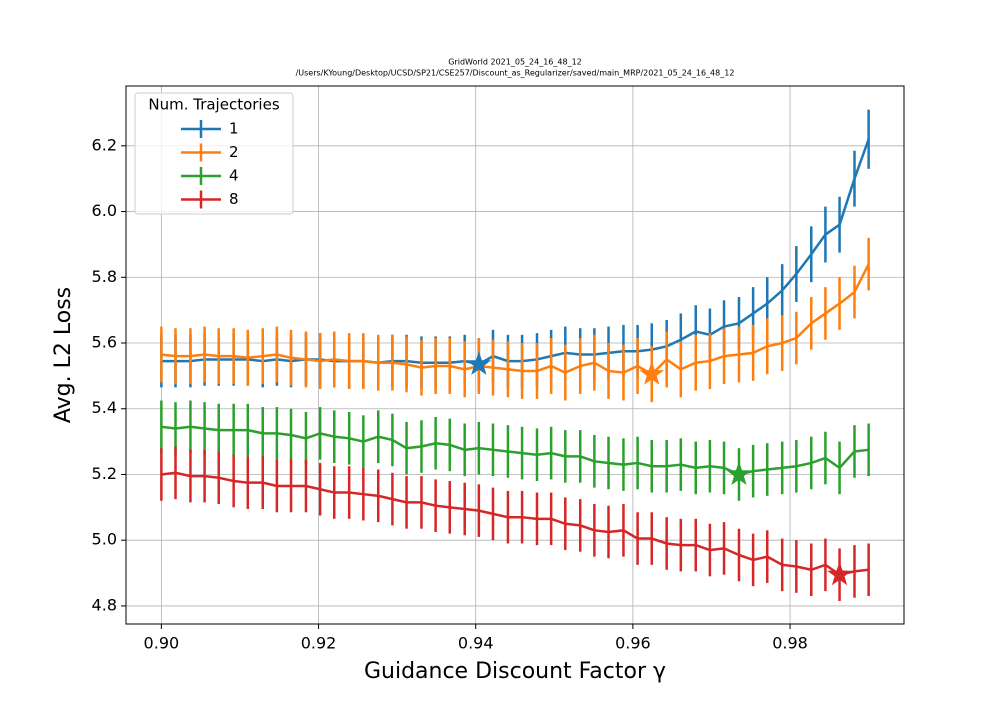 The image size is (1003, 702). I want to click on legend-label: 8, so click(234, 199).